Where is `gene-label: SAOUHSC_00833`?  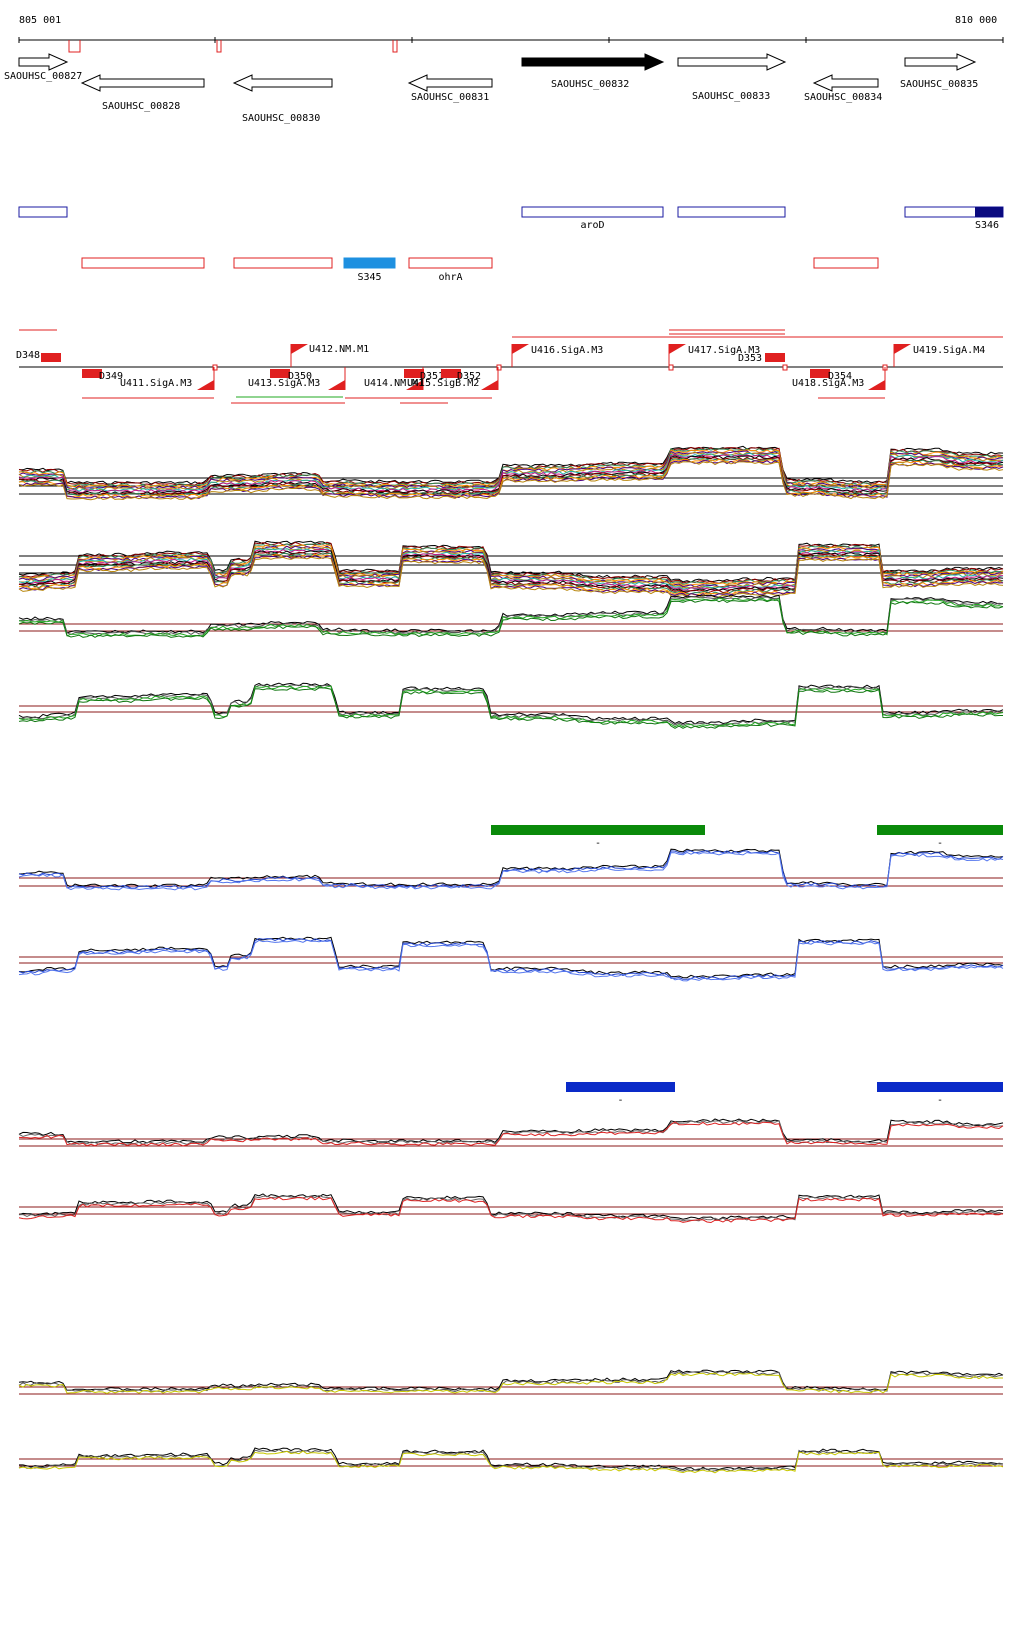
gene-label: SAOUHSC_00833 is located at coordinates (731, 96).